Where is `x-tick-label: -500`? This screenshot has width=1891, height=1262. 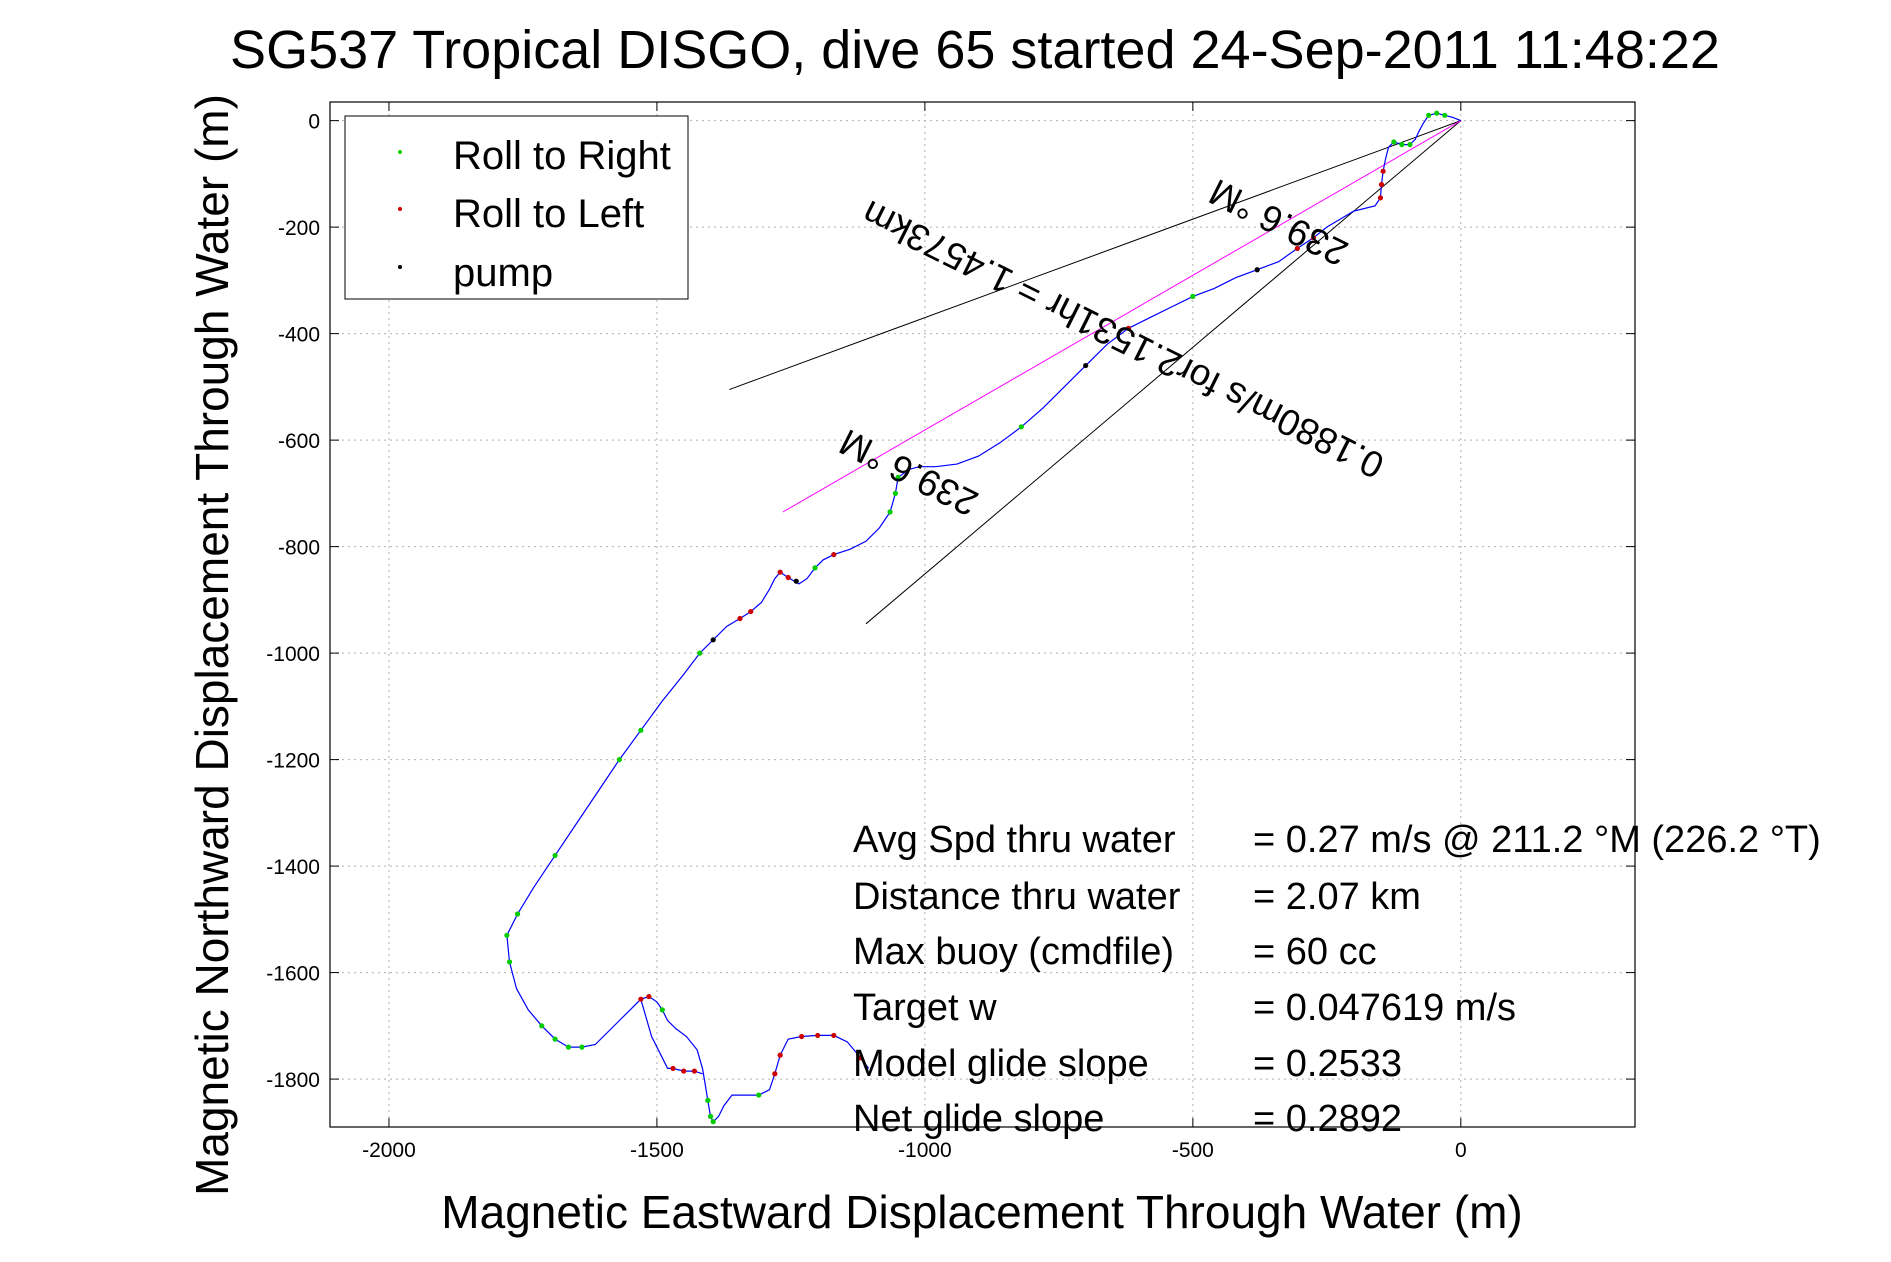 x-tick-label: -500 is located at coordinates (1193, 1150).